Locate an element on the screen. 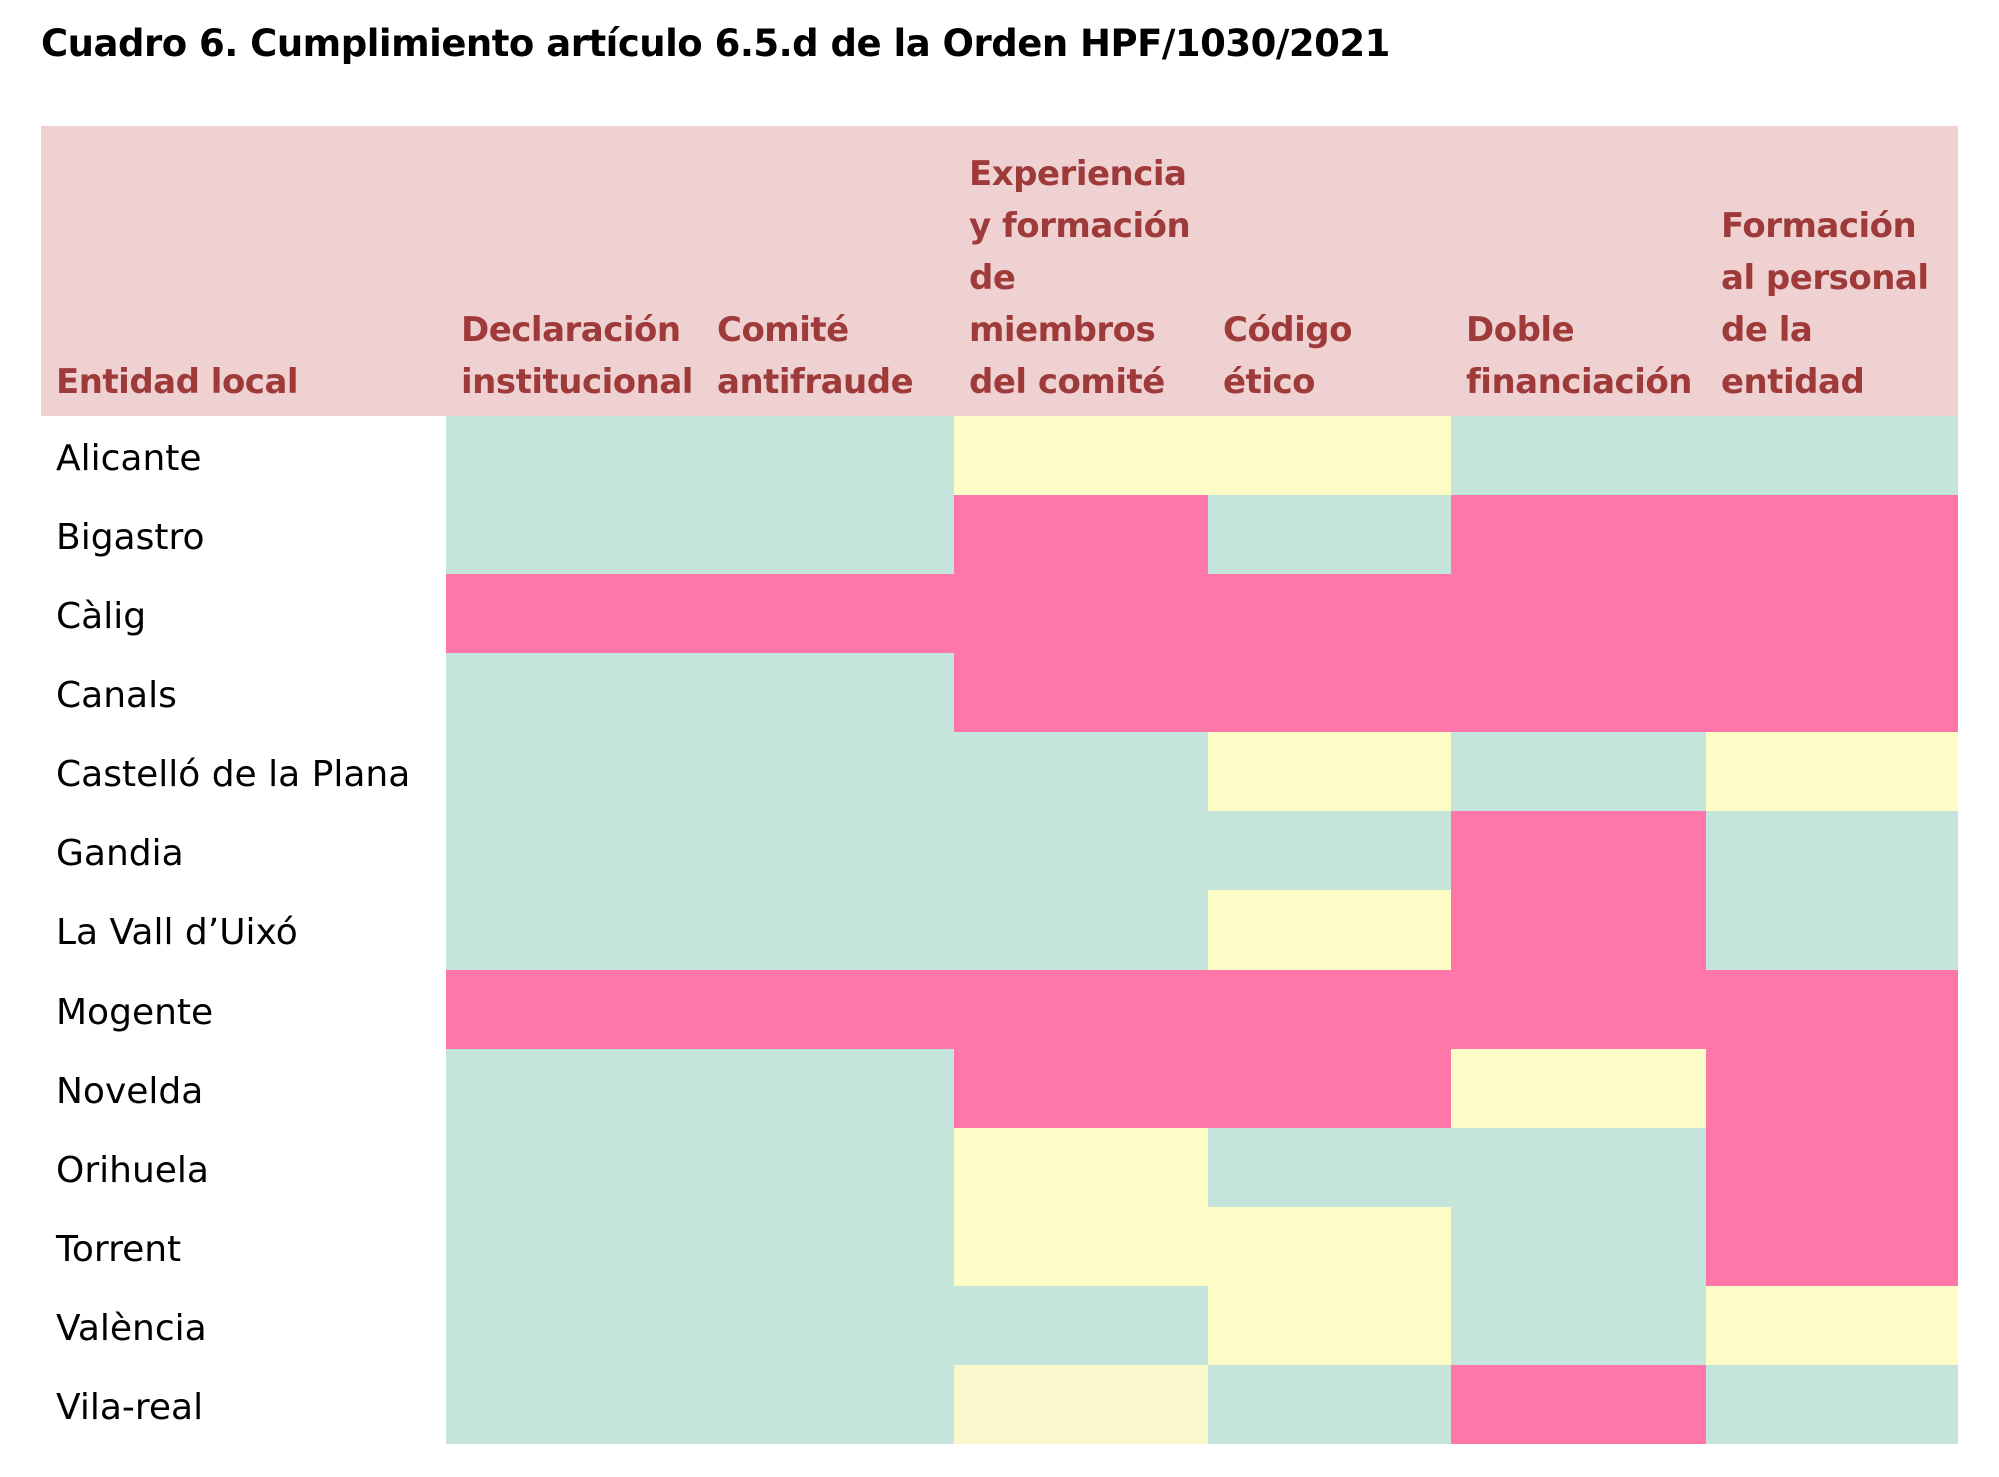 The image size is (1999, 1477). header-line: de is located at coordinates (992, 278).